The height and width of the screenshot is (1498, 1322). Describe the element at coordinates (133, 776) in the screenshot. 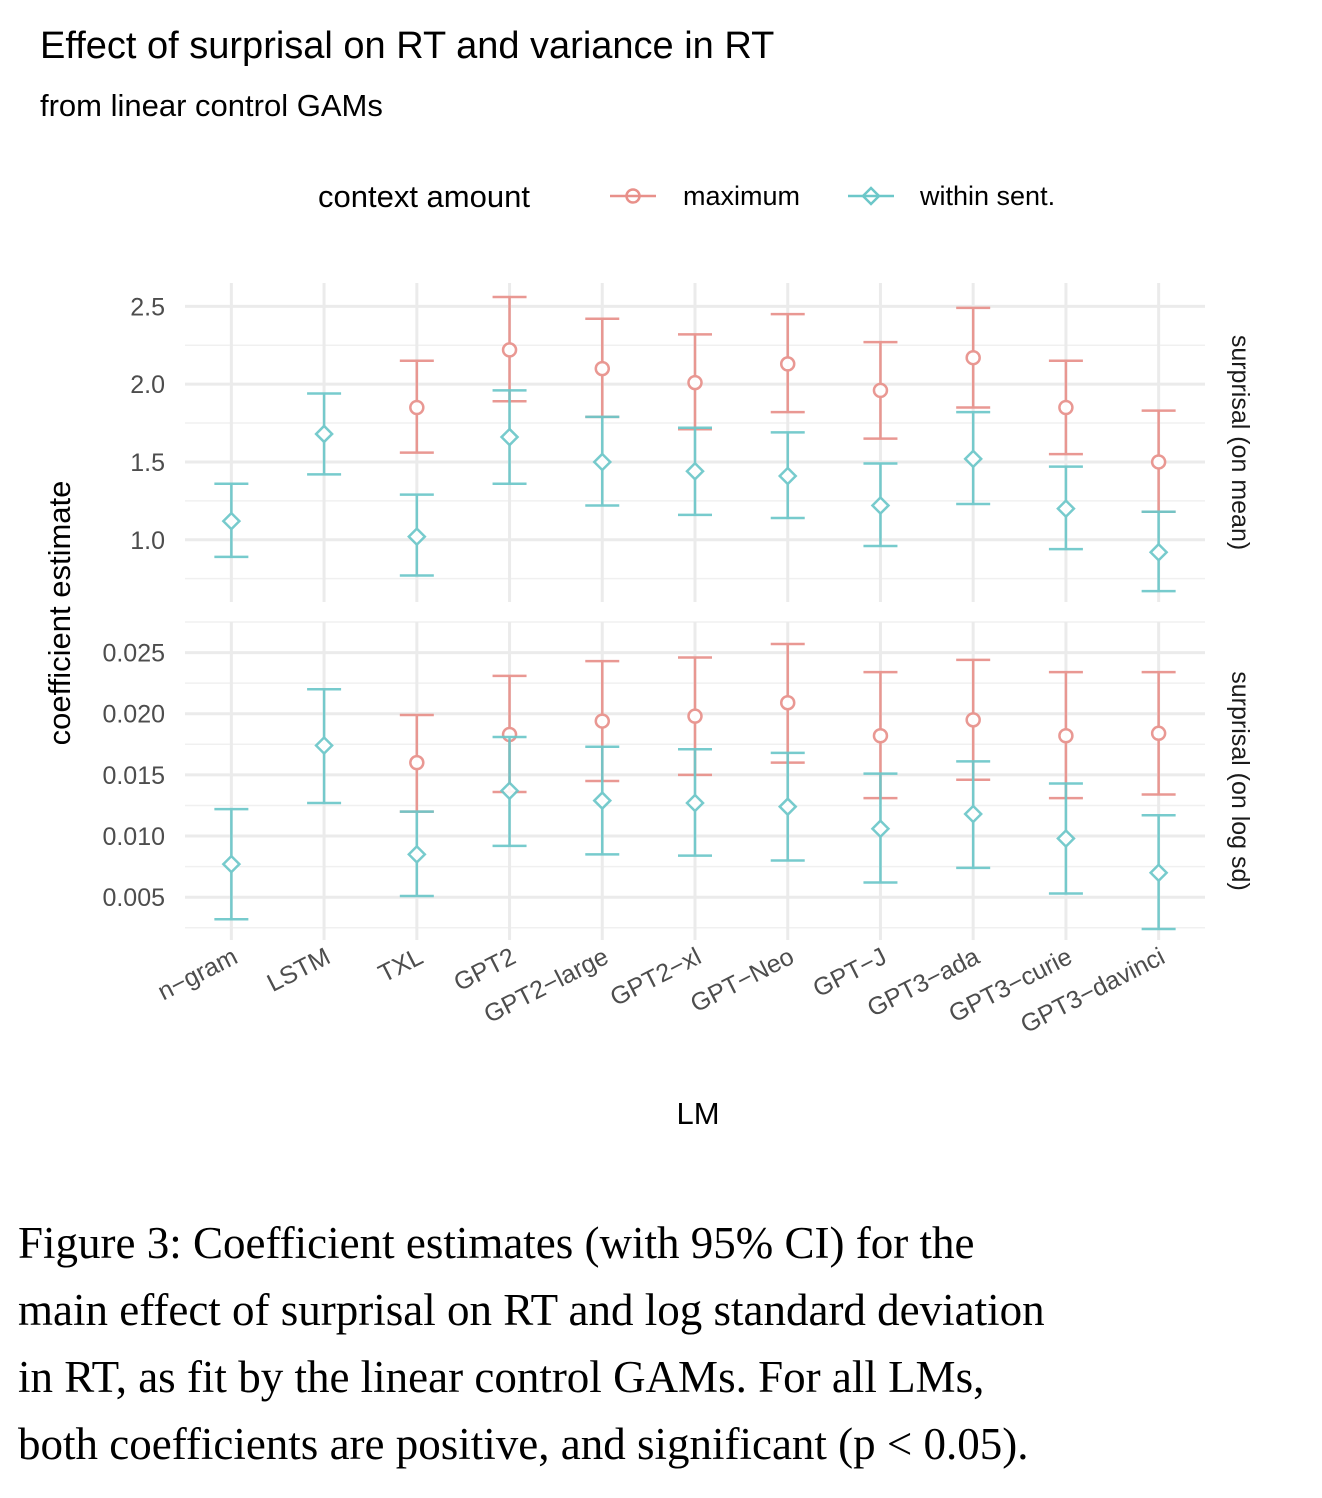

I see `y-tick-label: 0.015` at that location.